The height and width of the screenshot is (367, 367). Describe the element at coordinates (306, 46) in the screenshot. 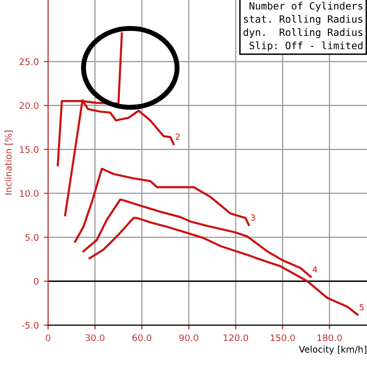

I see `annotation: Slip: Off - limited` at that location.